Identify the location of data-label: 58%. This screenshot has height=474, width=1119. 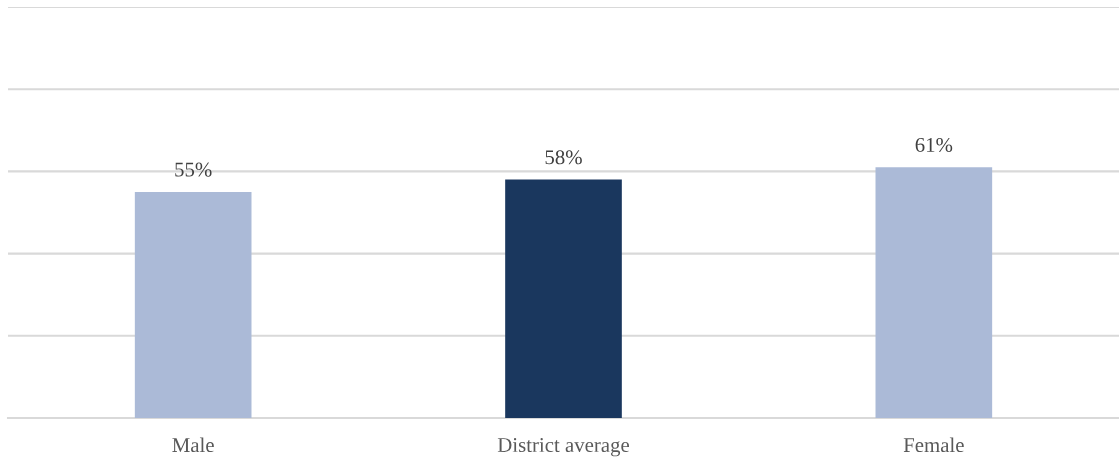
(563, 157).